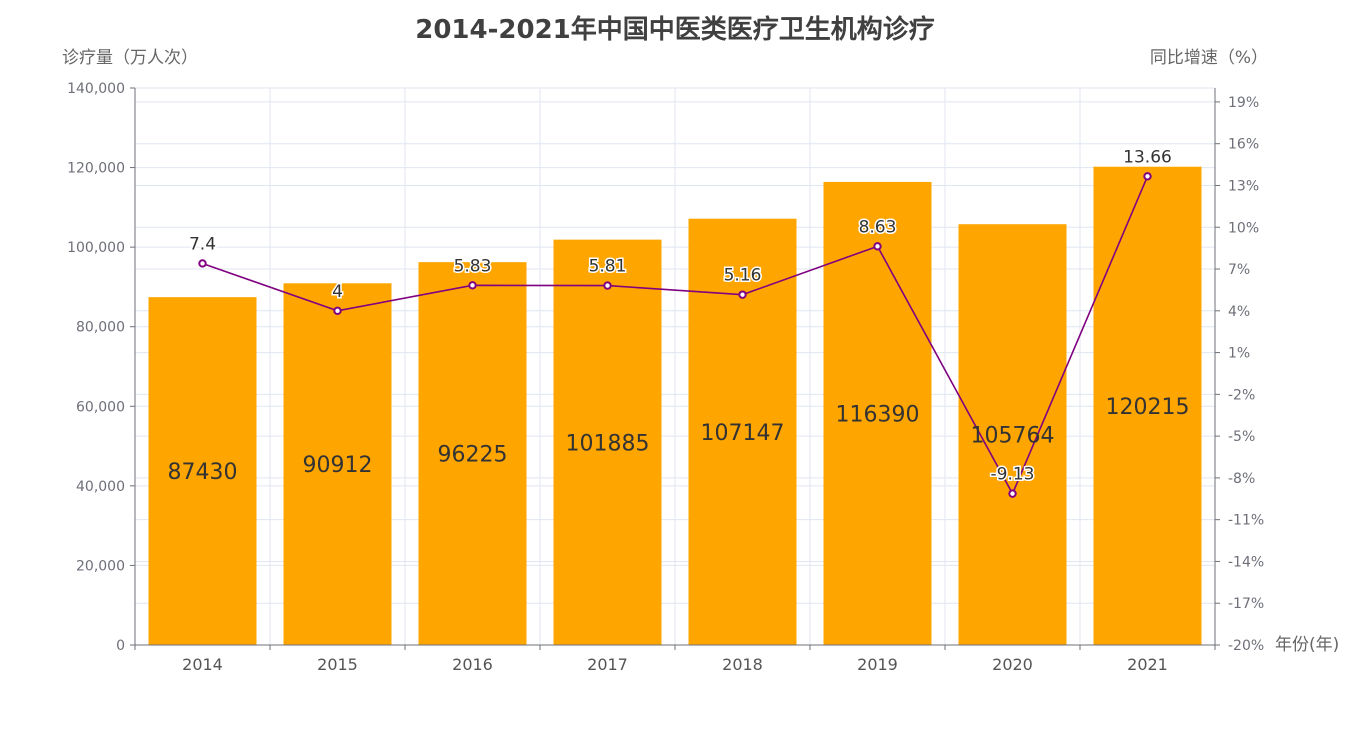 Image resolution: width=1350 pixels, height=754 pixels. What do you see at coordinates (1243, 228) in the screenshot?
I see `y2-tick-label: 10%` at bounding box center [1243, 228].